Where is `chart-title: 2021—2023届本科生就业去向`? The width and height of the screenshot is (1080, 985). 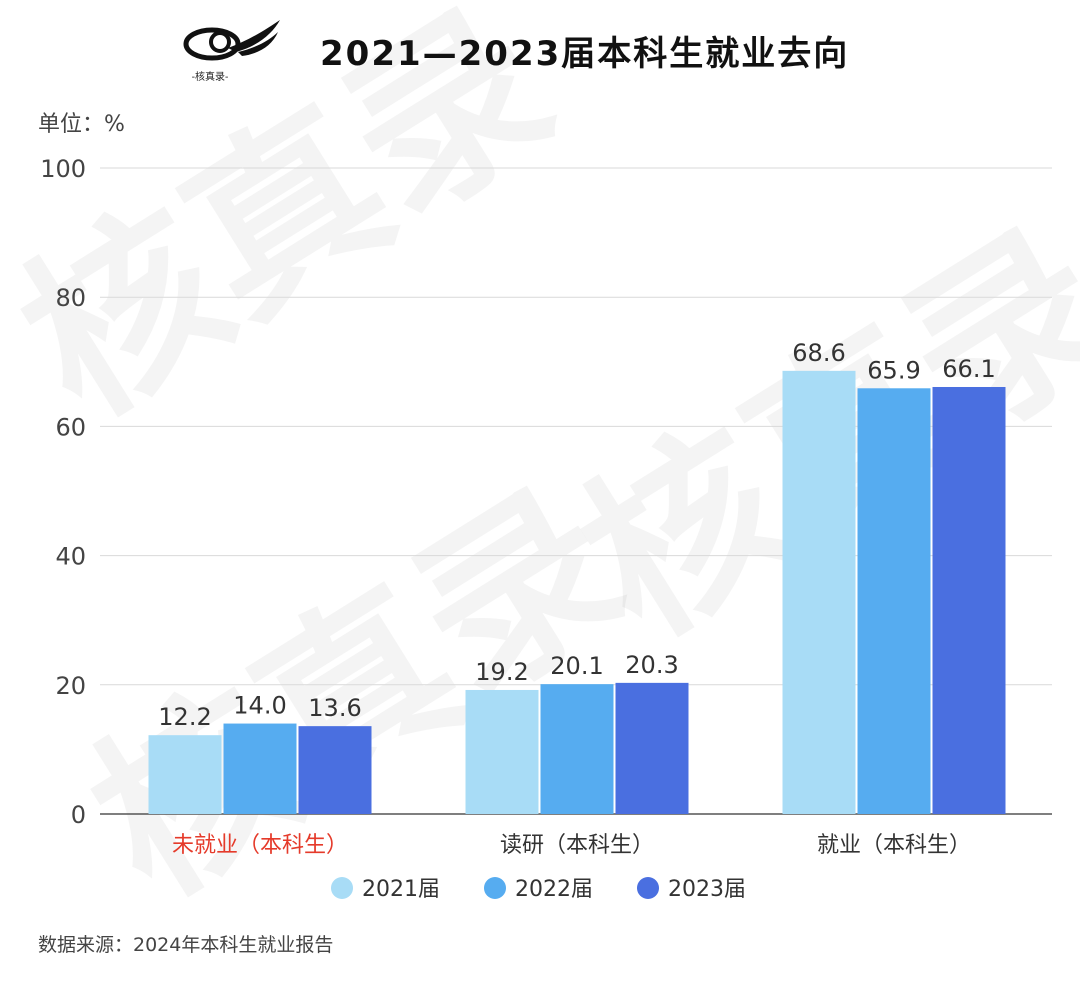 chart-title: 2021—2023届本科生就业去向 is located at coordinates (585, 54).